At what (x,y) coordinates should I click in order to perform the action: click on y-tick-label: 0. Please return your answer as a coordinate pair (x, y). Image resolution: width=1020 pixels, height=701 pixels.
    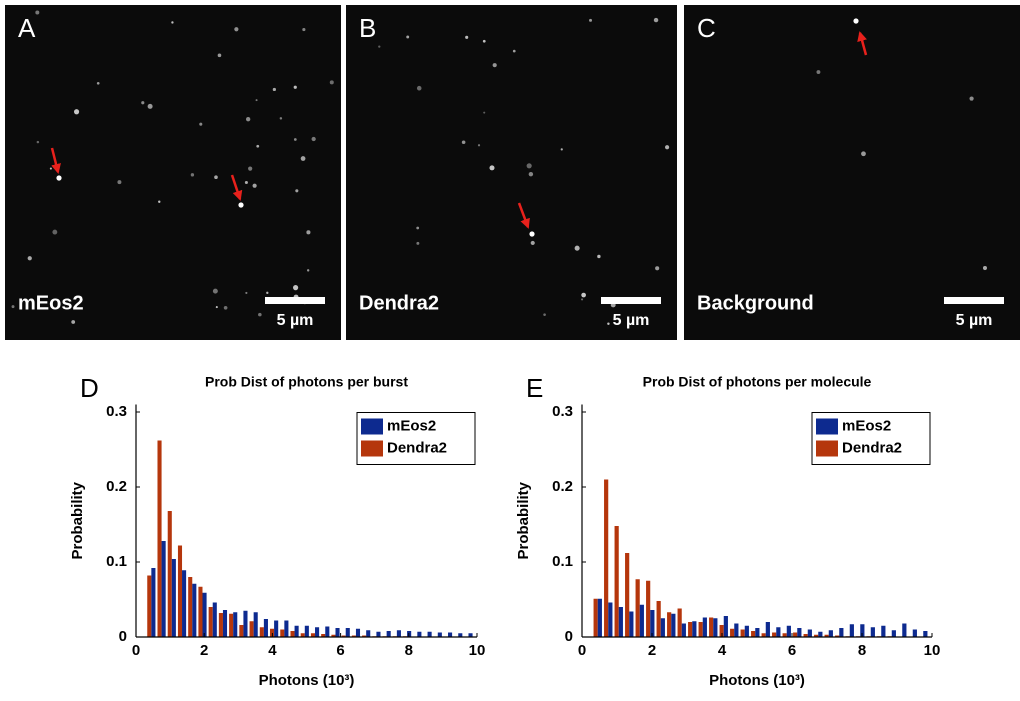
    Looking at the image, I should click on (569, 636).